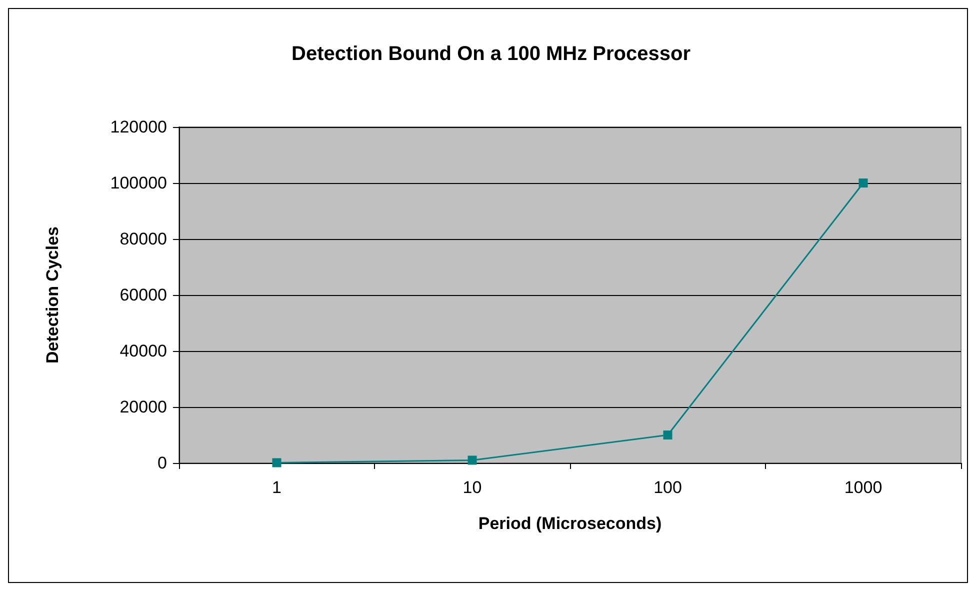  I want to click on chart-title: Detection Bound On a 100 MHz Processor, so click(491, 54).